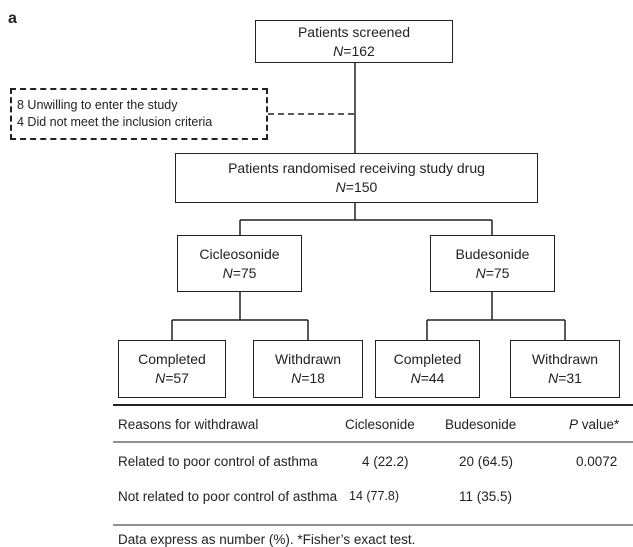 Image resolution: width=633 pixels, height=547 pixels. I want to click on node: Completed N=57, so click(172, 369).